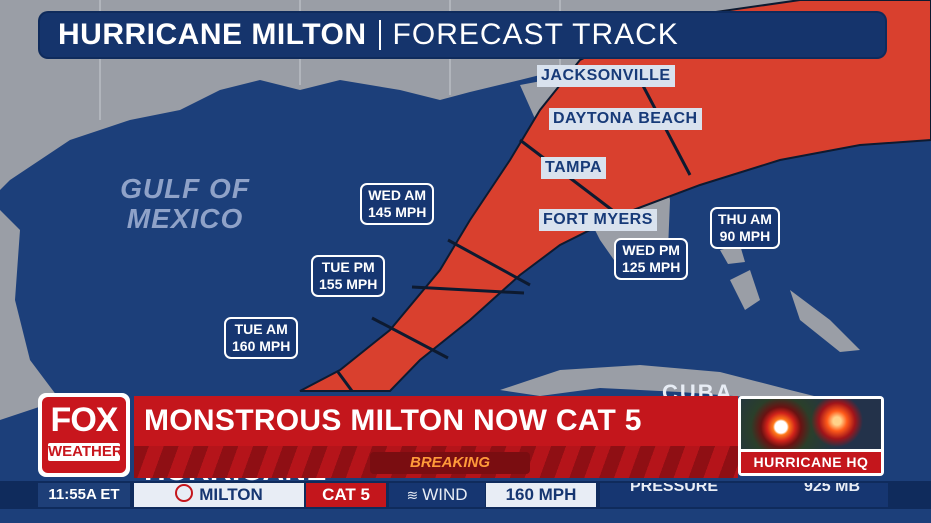 The height and width of the screenshot is (523, 931). I want to click on city-label-tampa: TAMPA, so click(574, 168).